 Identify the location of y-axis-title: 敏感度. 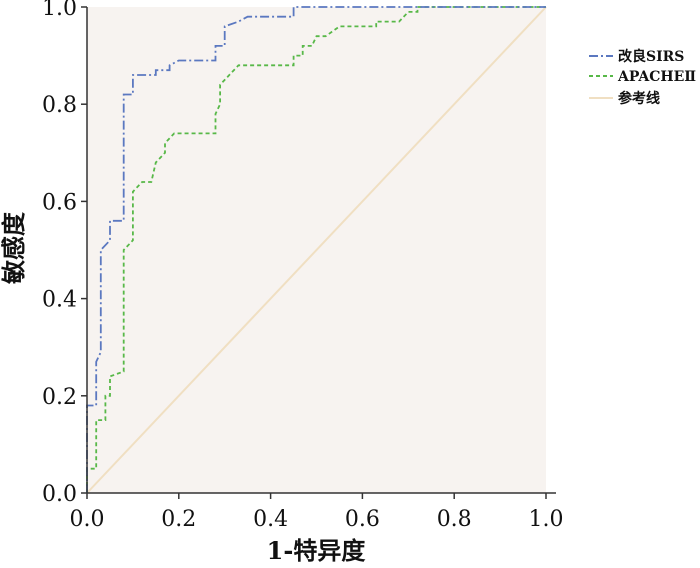
(14, 248).